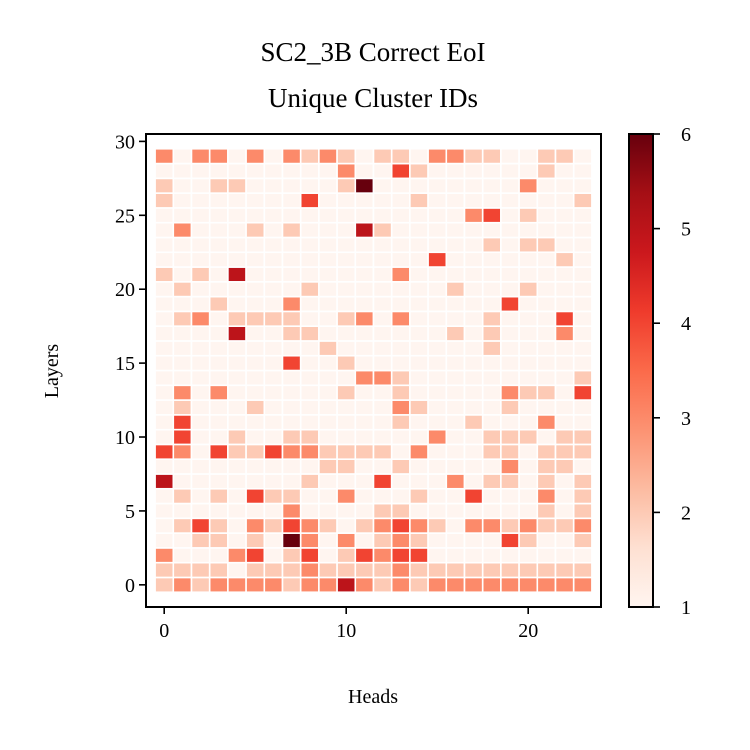 This screenshot has width=750, height=750. Describe the element at coordinates (382, 570) in the screenshot. I see `heatmap-cell-l1-h12` at that location.